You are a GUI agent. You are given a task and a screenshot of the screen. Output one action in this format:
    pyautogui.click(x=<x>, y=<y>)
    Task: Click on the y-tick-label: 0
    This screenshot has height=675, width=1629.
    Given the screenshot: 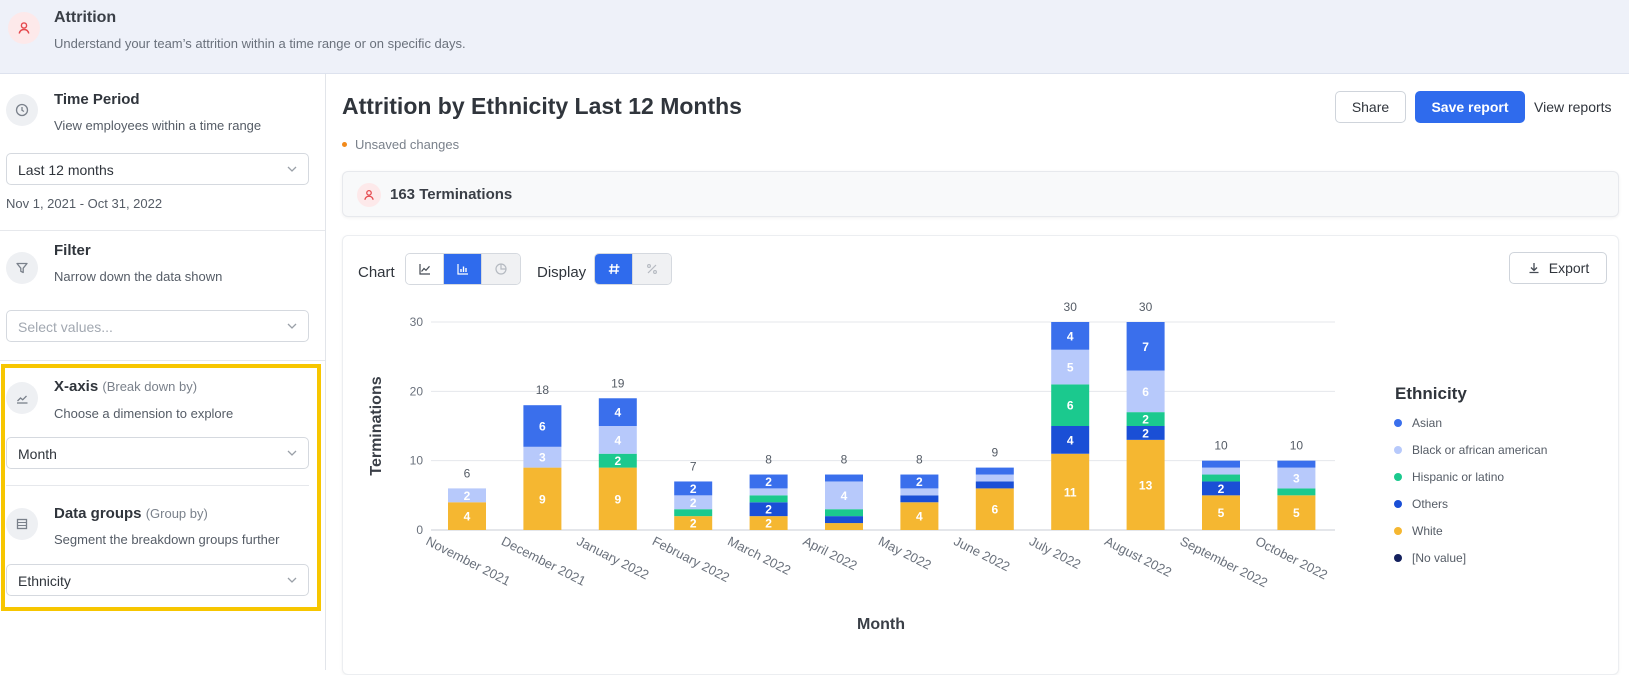 What is the action you would take?
    pyautogui.click(x=419, y=530)
    